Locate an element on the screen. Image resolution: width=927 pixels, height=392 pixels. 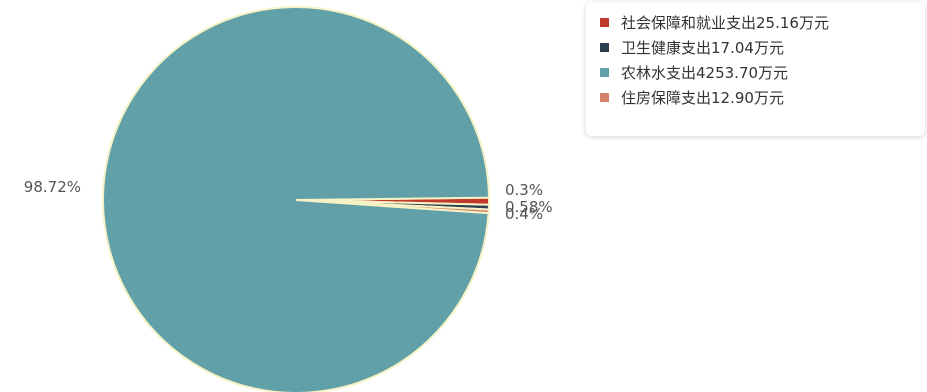
legend-swatch-social-security is located at coordinates (604, 22).